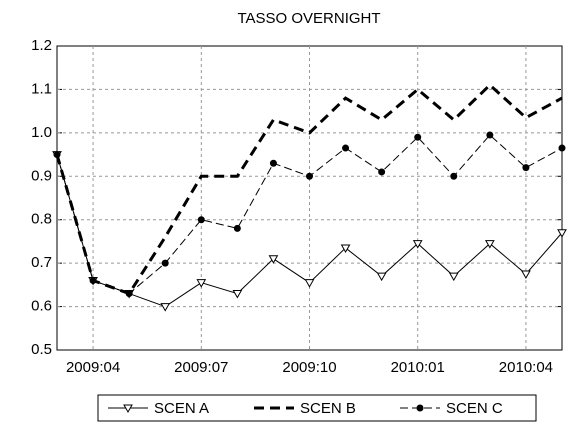 The height and width of the screenshot is (425, 571). I want to click on x-tick-label: 2010:04, so click(526, 367).